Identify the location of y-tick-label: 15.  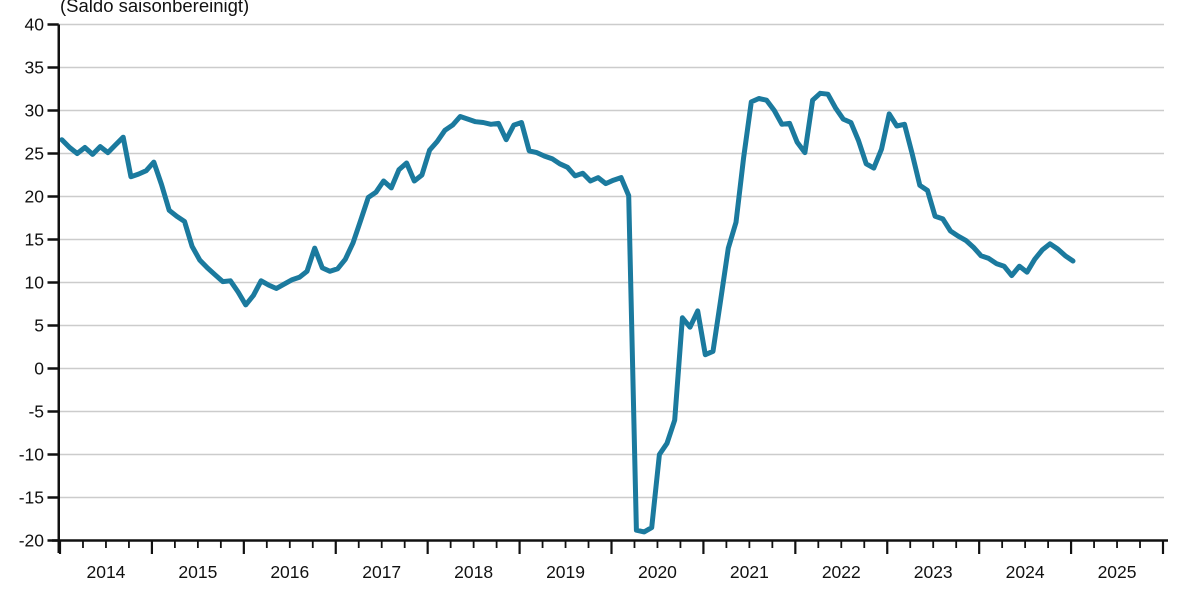
(34, 240).